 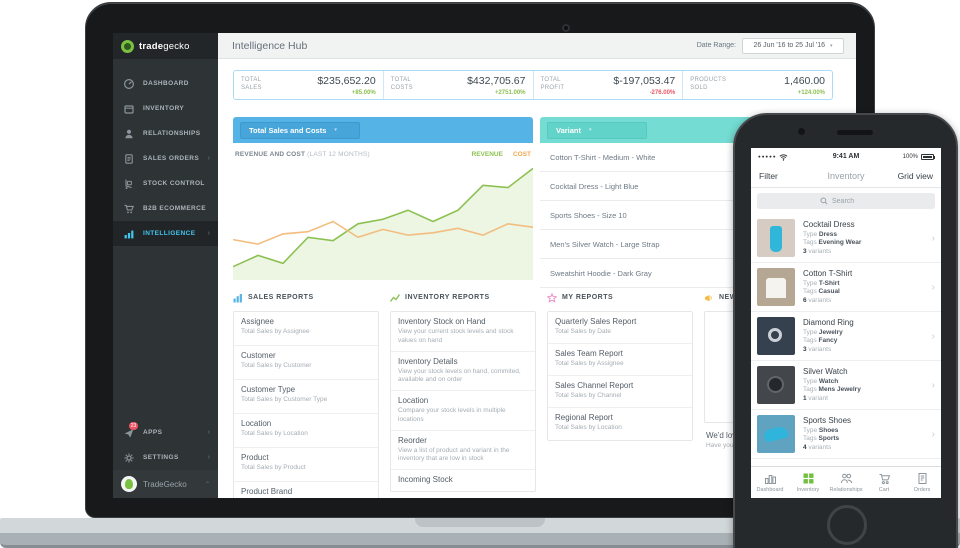 I want to click on section-heading: SALES REPORTS, so click(x=281, y=297).